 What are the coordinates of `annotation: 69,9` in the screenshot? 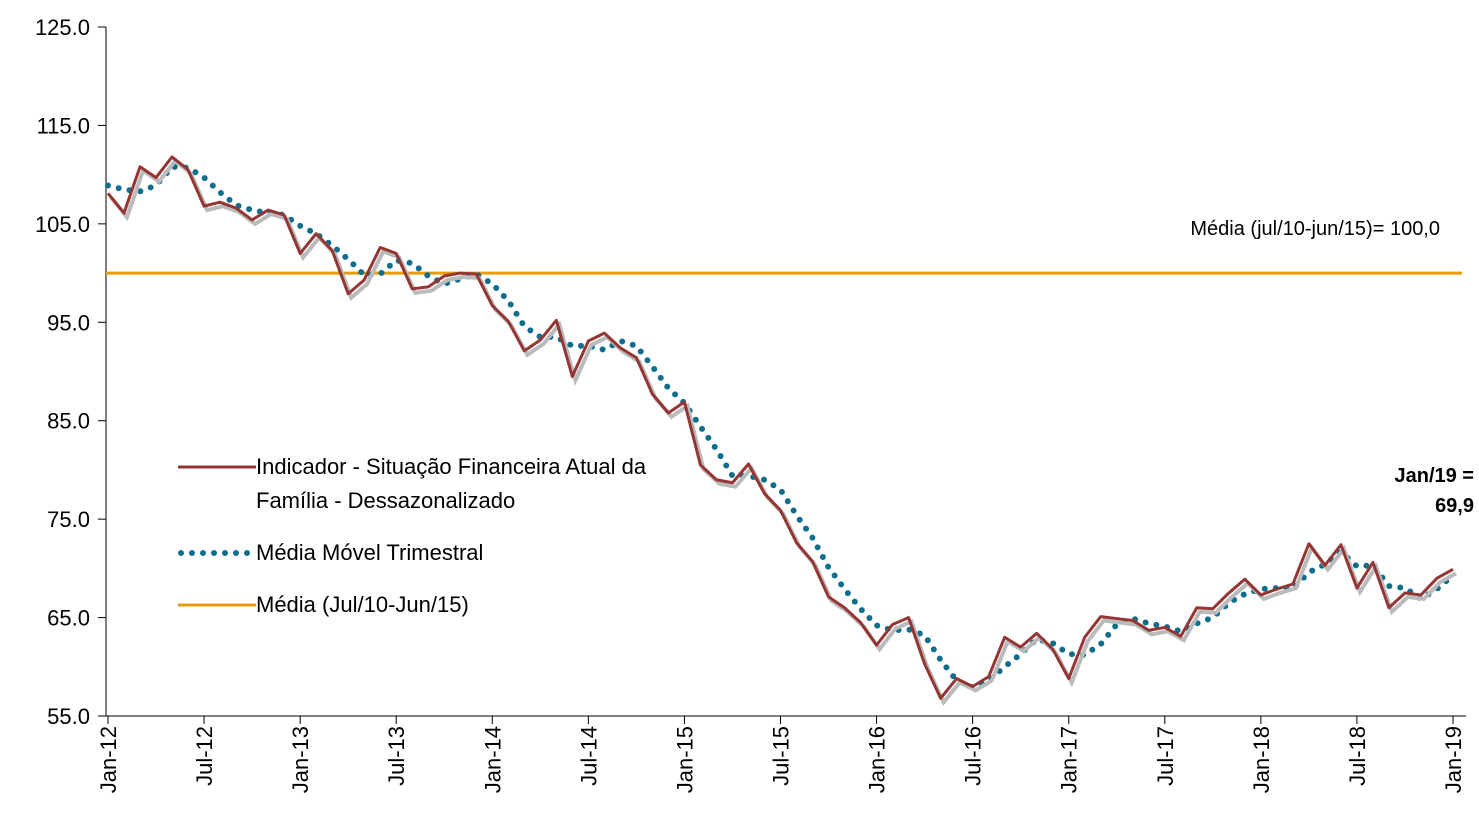 It's located at (1454, 506).